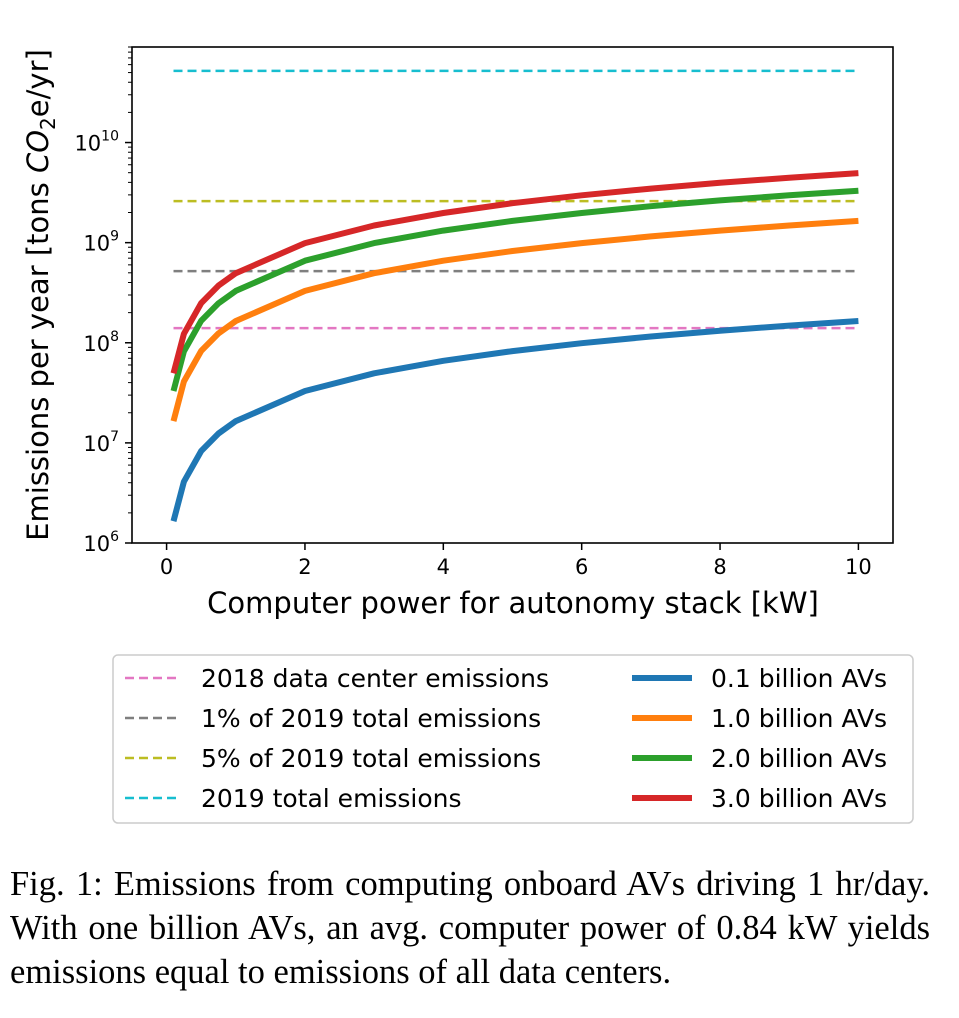  I want to click on x-tick-label-5: 10, so click(858, 567).